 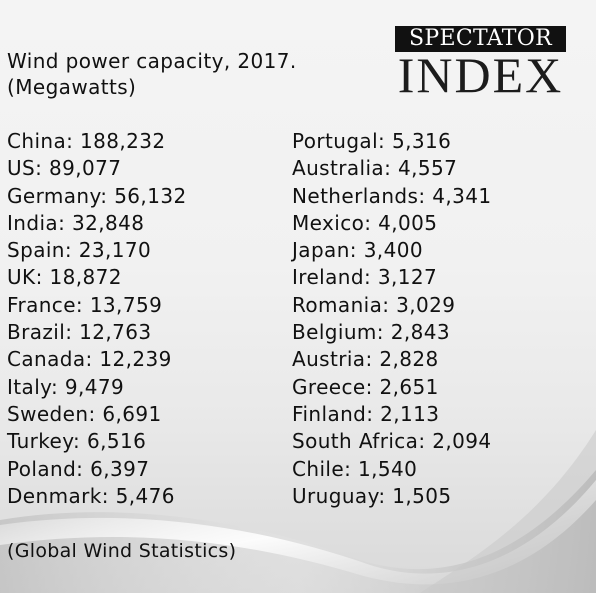 What do you see at coordinates (150, 195) in the screenshot?
I see `capacity-value: 56,132` at bounding box center [150, 195].